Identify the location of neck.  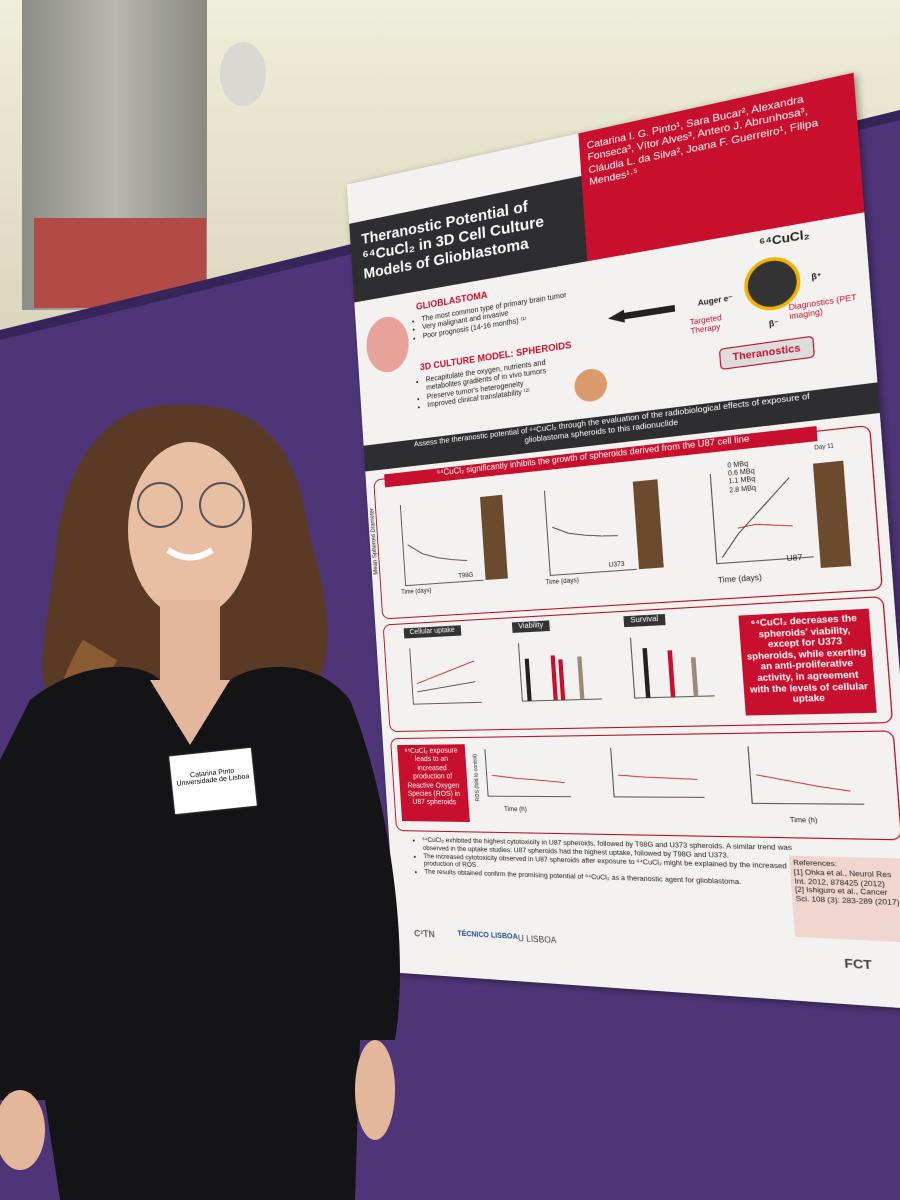
(190, 640).